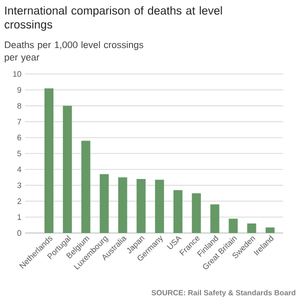  I want to click on chart-title: International comparison of deaths at level crossings, so click(113, 18).